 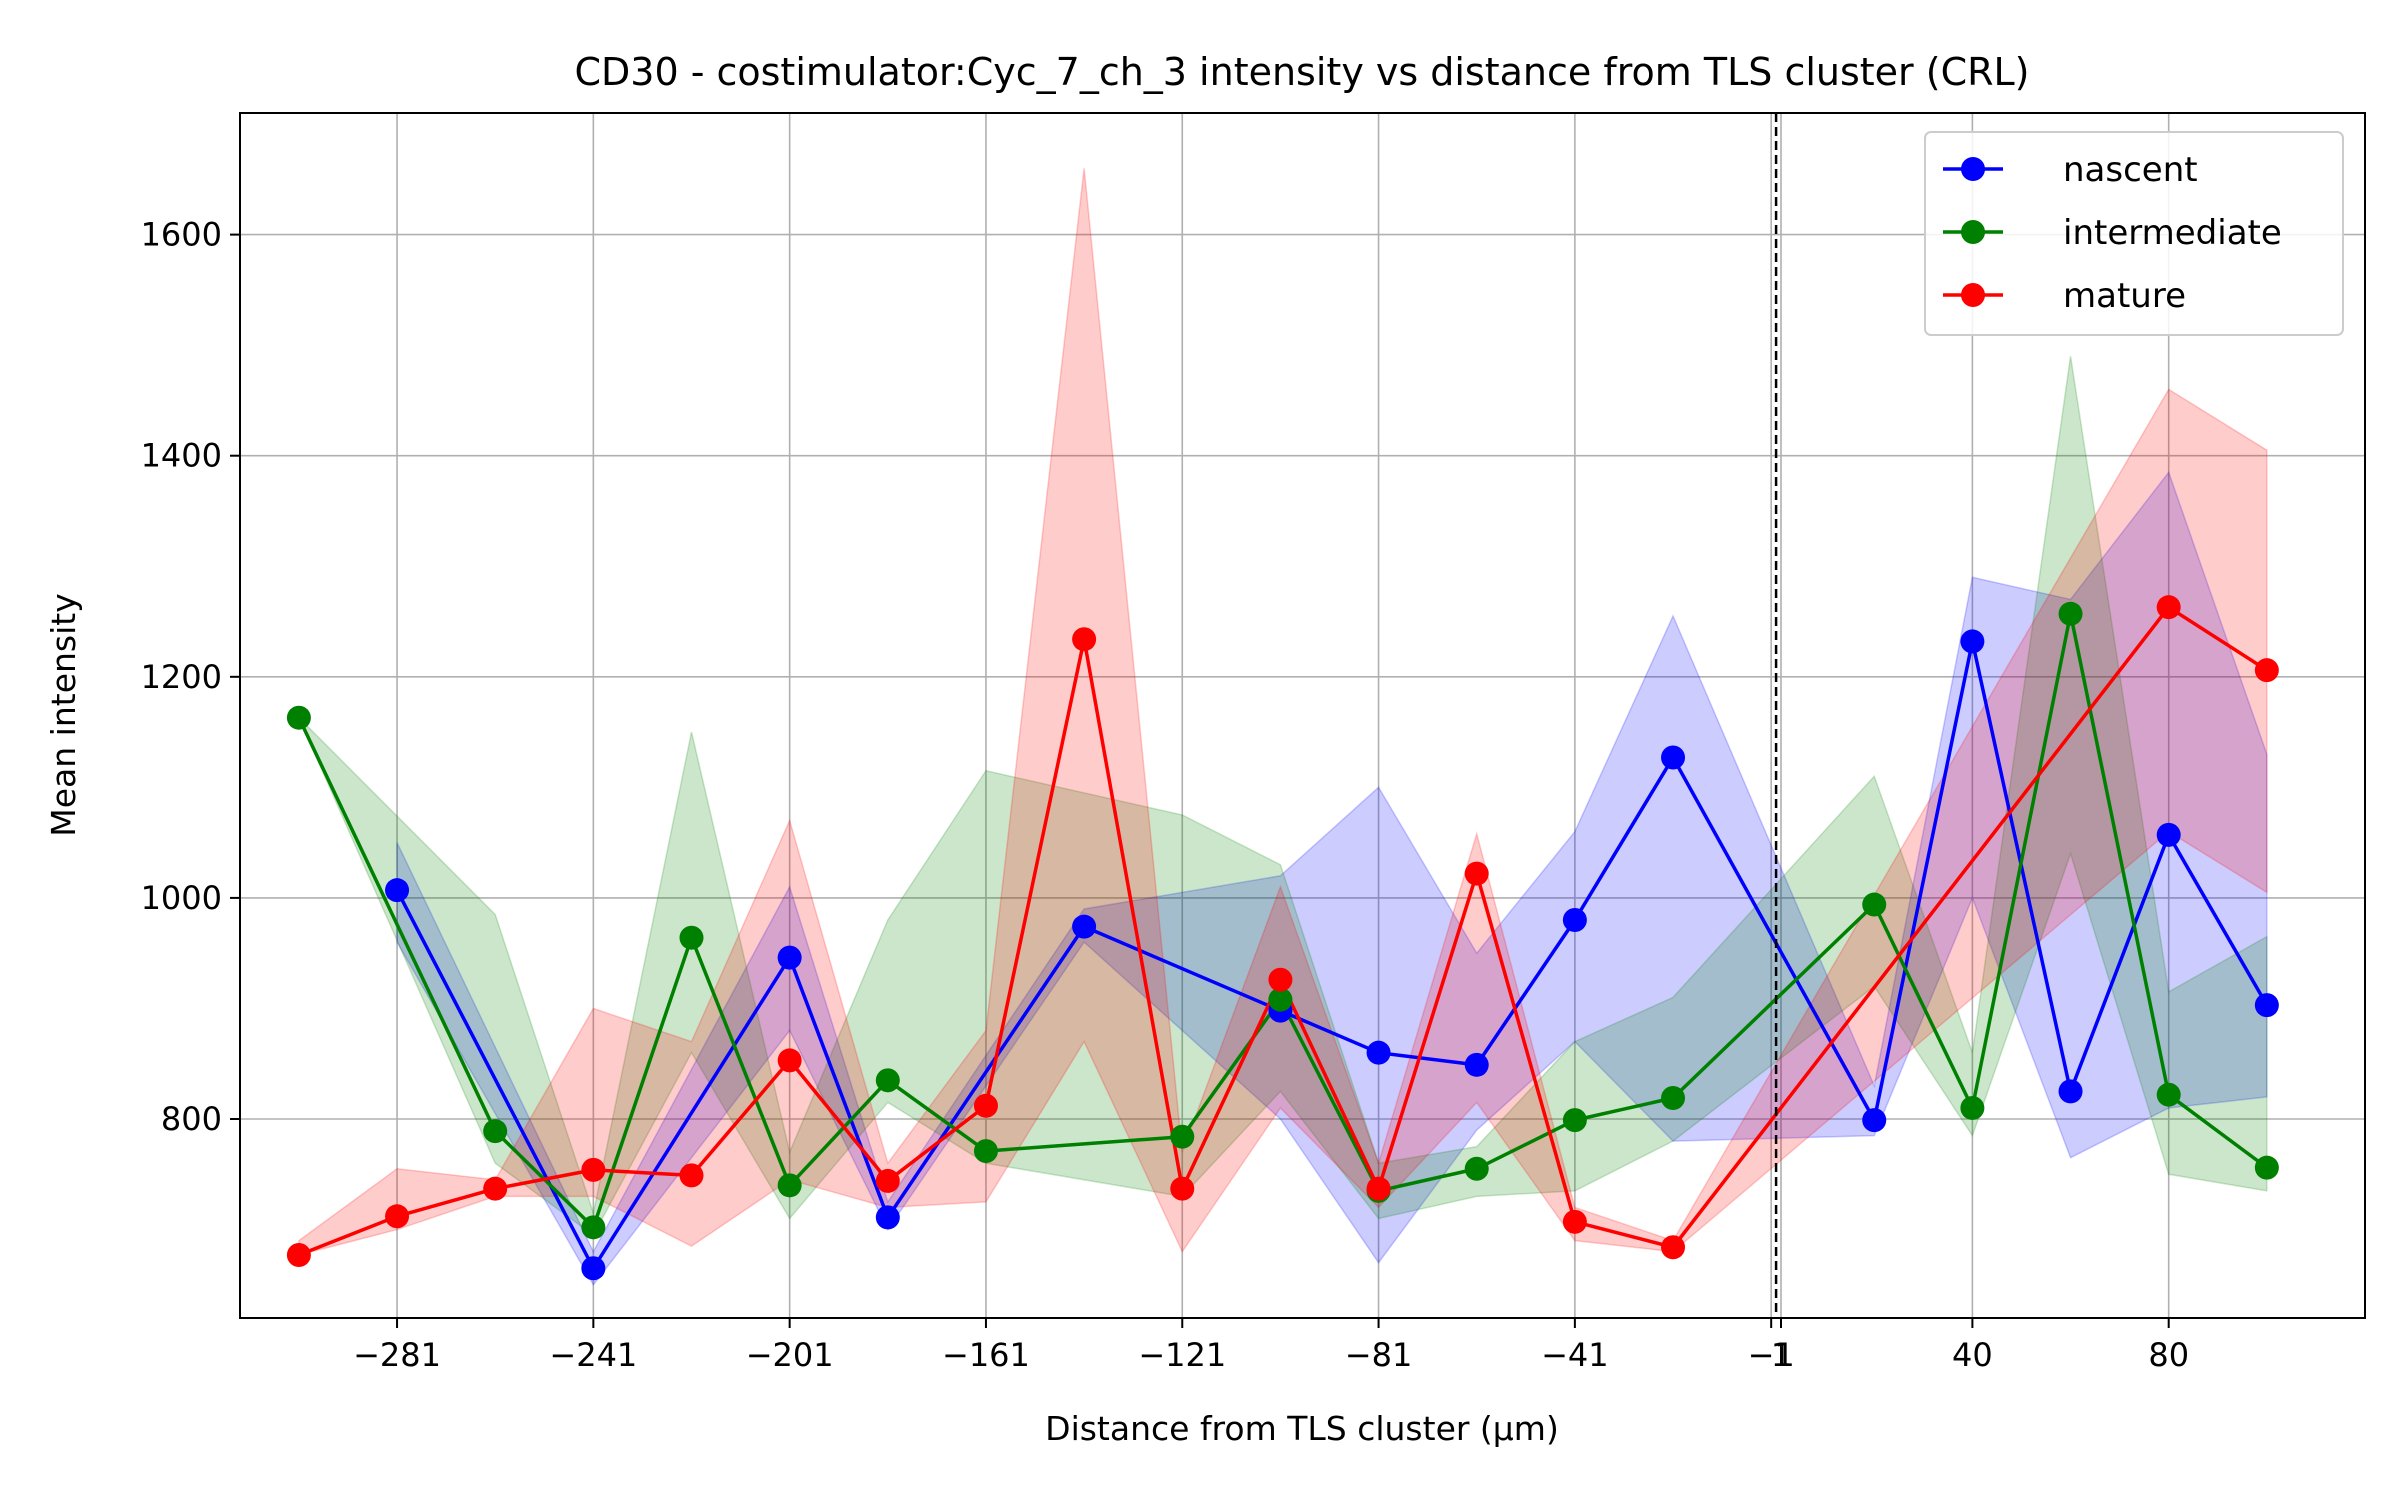 I want to click on legend-label-intermediate: intermediate, so click(x=2172, y=233).